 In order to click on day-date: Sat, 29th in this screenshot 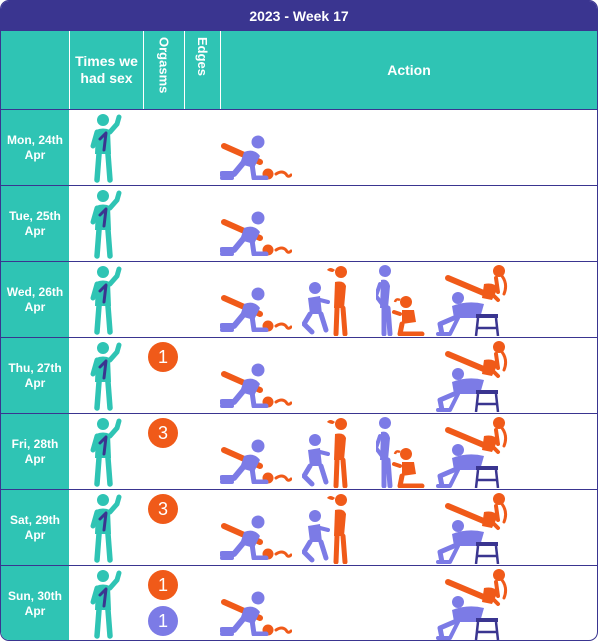, I will do `click(34, 519)`.